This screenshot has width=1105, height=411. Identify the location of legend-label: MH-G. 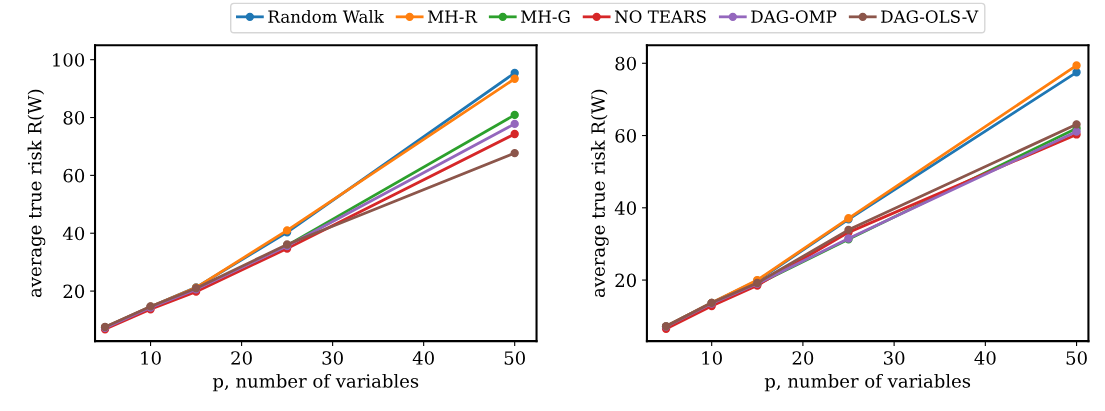
(545, 16).